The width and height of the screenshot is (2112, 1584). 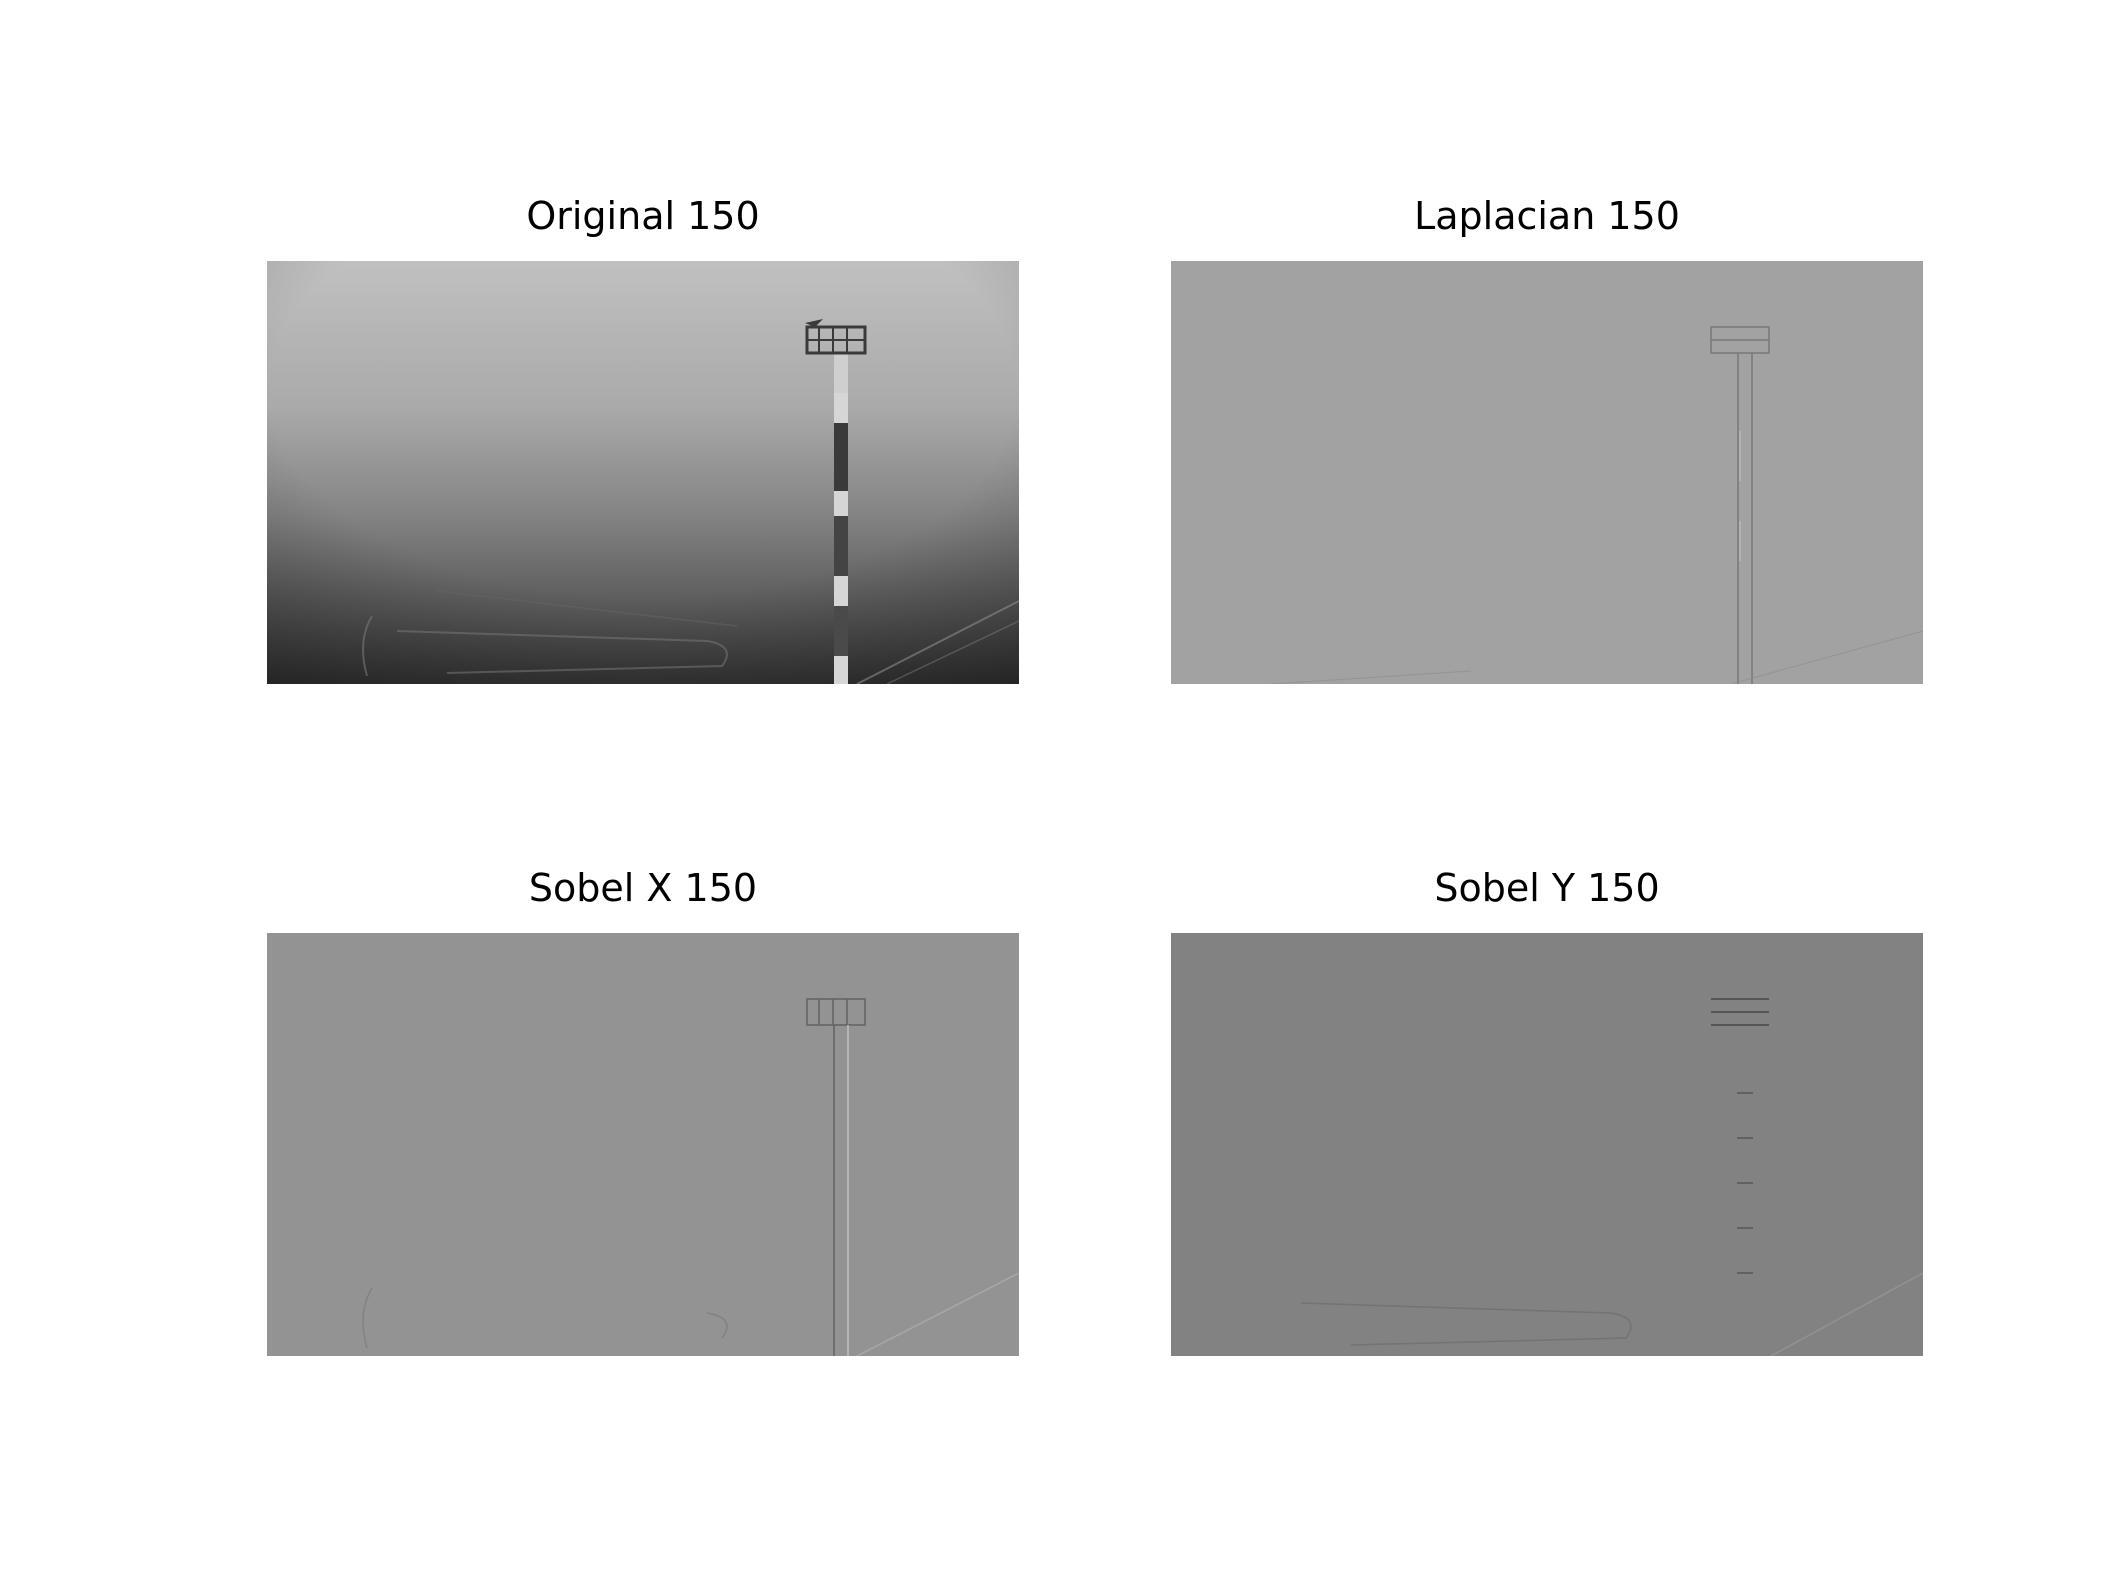 I want to click on image-original, so click(x=643, y=472).